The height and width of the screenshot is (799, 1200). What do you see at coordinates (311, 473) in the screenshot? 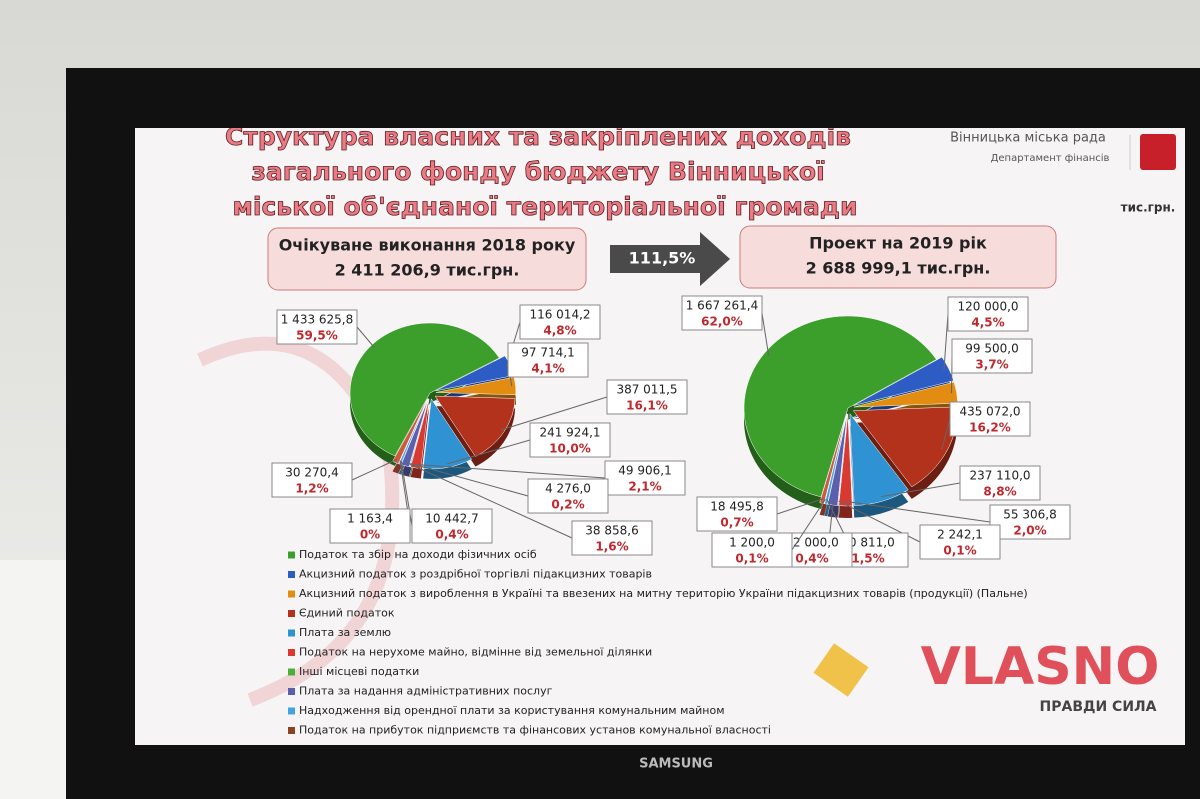
I see `value-label: 30 270,4` at bounding box center [311, 473].